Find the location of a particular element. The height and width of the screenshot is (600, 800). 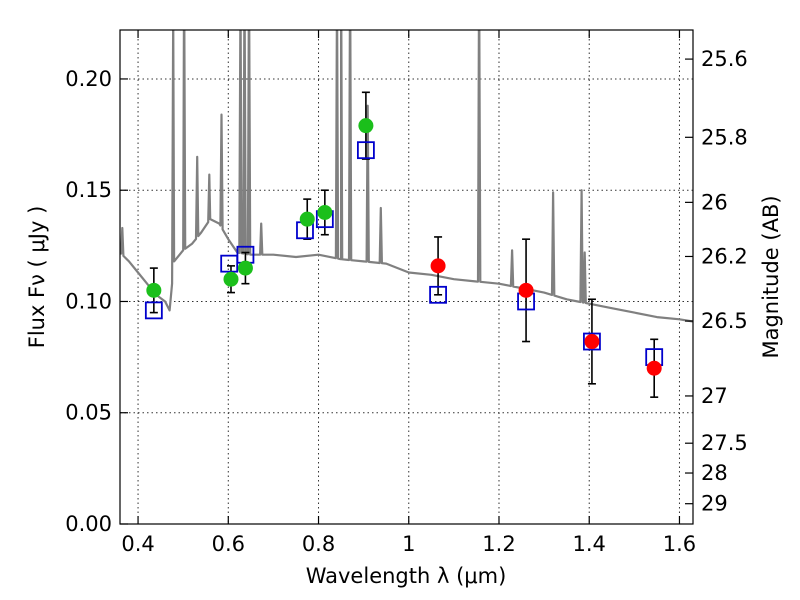

y-tick-label: 0.15 is located at coordinates (88, 190).